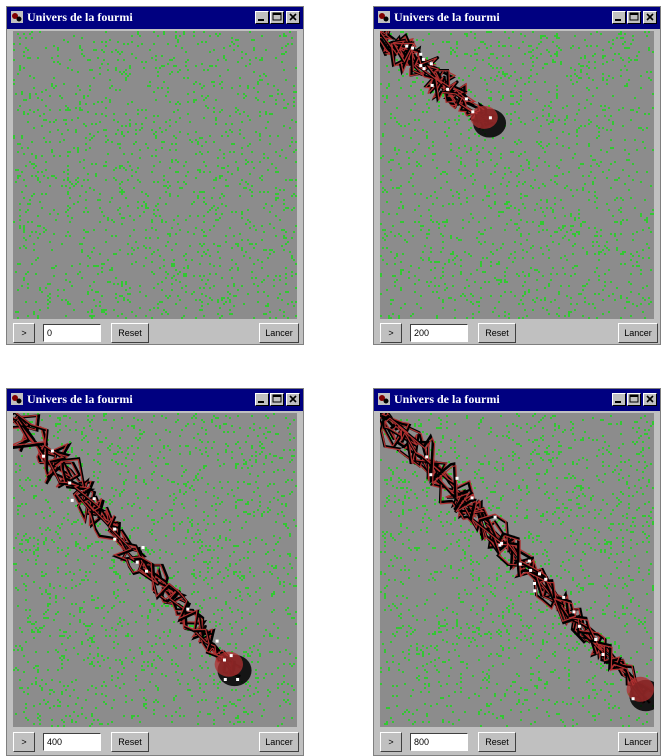 The height and width of the screenshot is (756, 661). Describe the element at coordinates (72, 742) in the screenshot. I see `step-count-field: 400` at that location.